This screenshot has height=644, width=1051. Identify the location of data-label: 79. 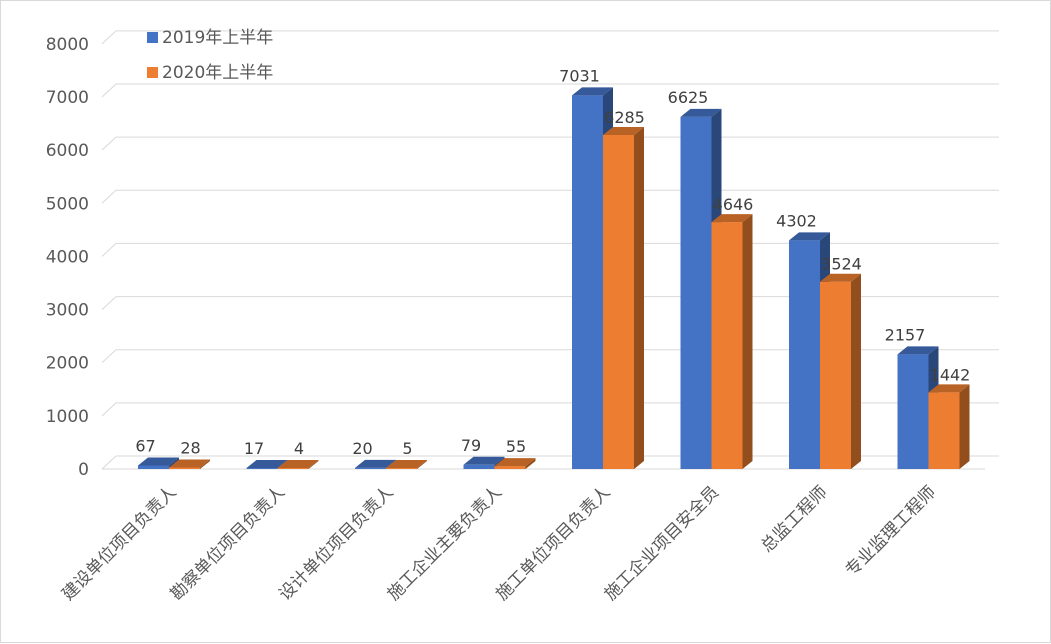
(471, 445).